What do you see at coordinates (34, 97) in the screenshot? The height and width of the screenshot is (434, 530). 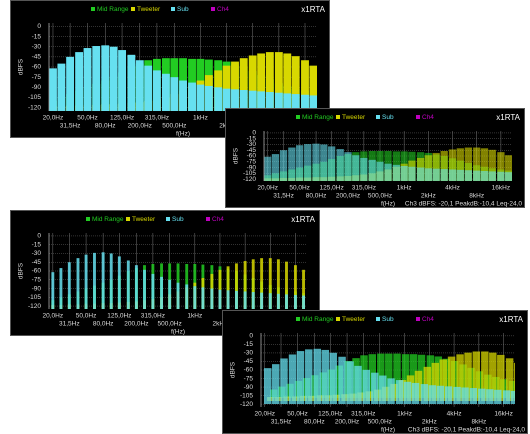 I see `y-tick-label: -105` at bounding box center [34, 97].